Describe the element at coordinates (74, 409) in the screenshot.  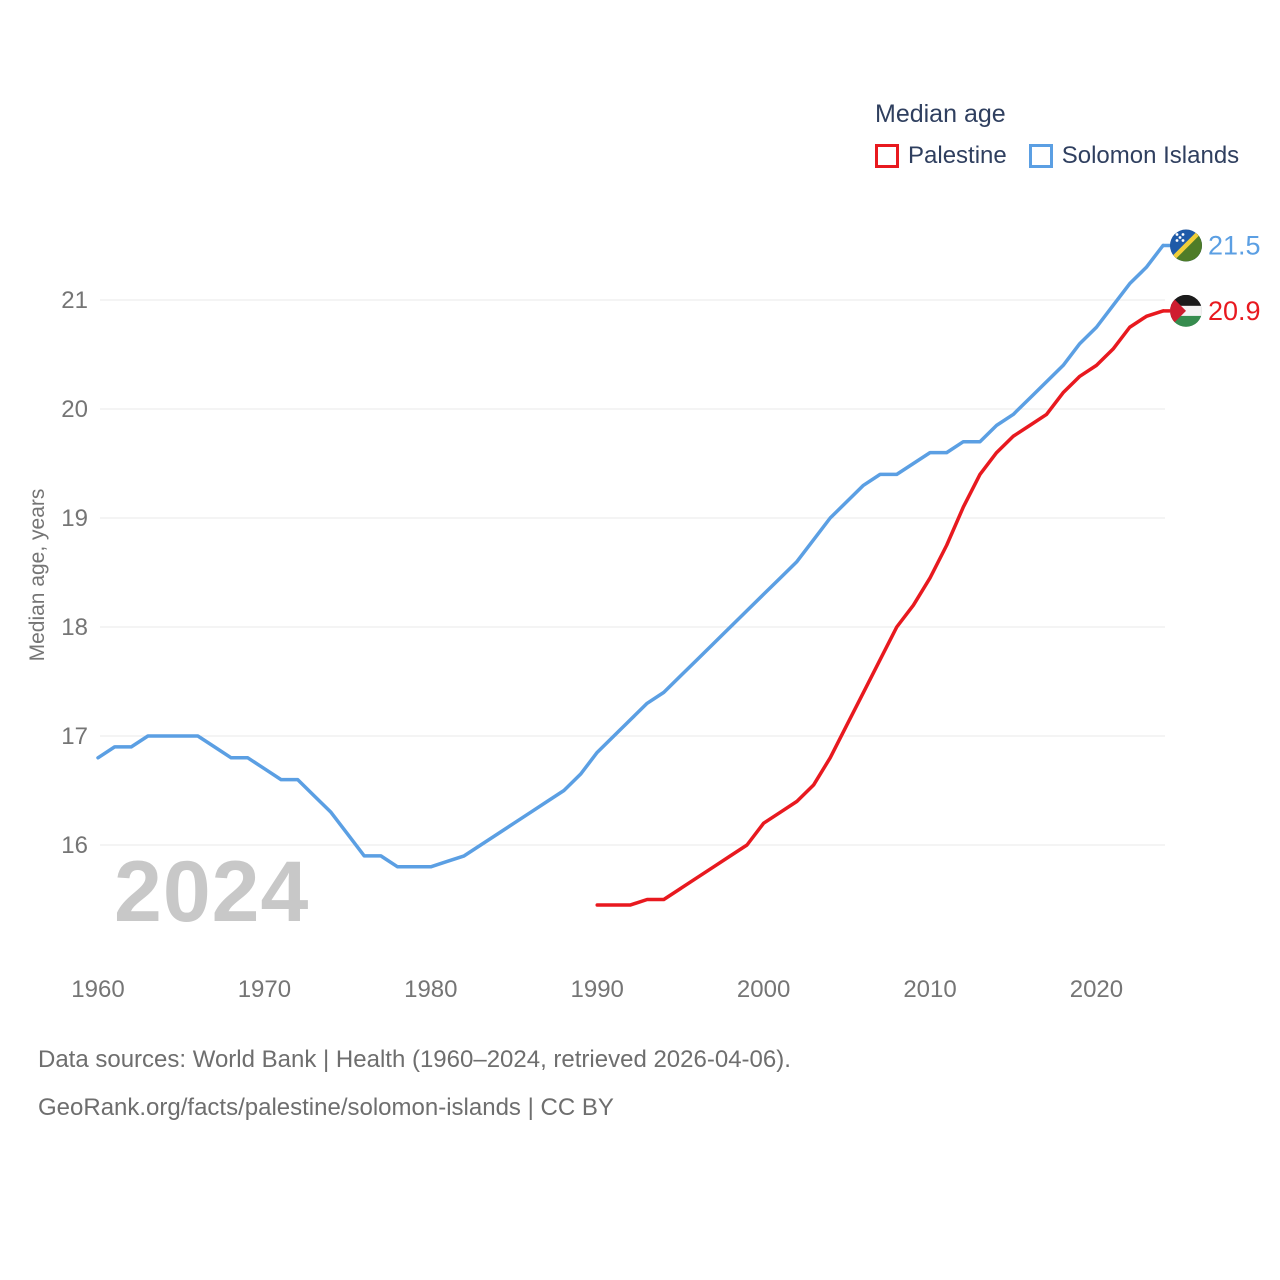
I see `y-tick-label: 20` at that location.